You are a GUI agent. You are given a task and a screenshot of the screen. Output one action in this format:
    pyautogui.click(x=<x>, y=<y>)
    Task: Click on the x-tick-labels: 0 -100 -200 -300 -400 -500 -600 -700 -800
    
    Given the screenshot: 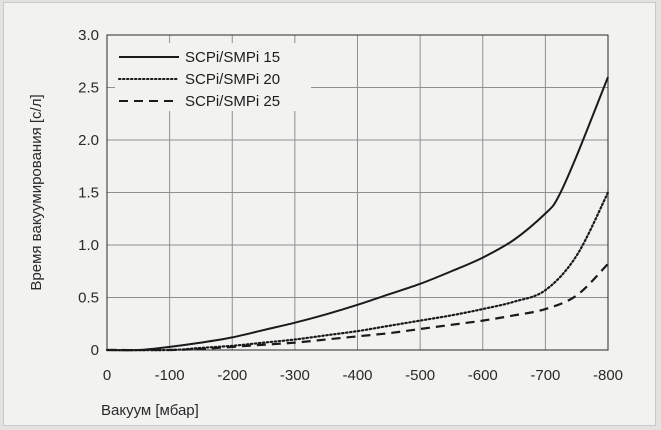 What is the action you would take?
    pyautogui.click(x=363, y=375)
    